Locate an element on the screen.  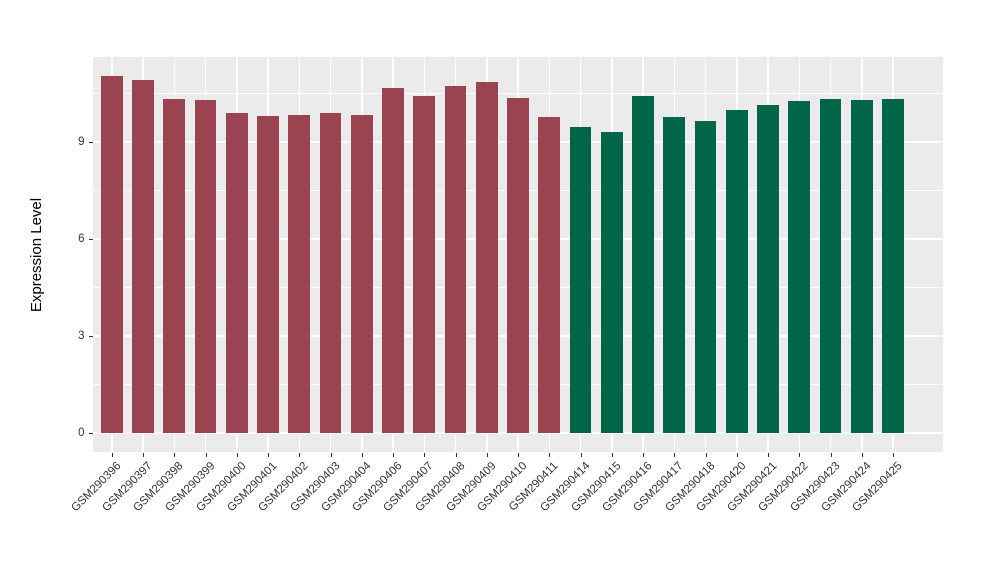
bar-GSM290420 is located at coordinates (736, 272).